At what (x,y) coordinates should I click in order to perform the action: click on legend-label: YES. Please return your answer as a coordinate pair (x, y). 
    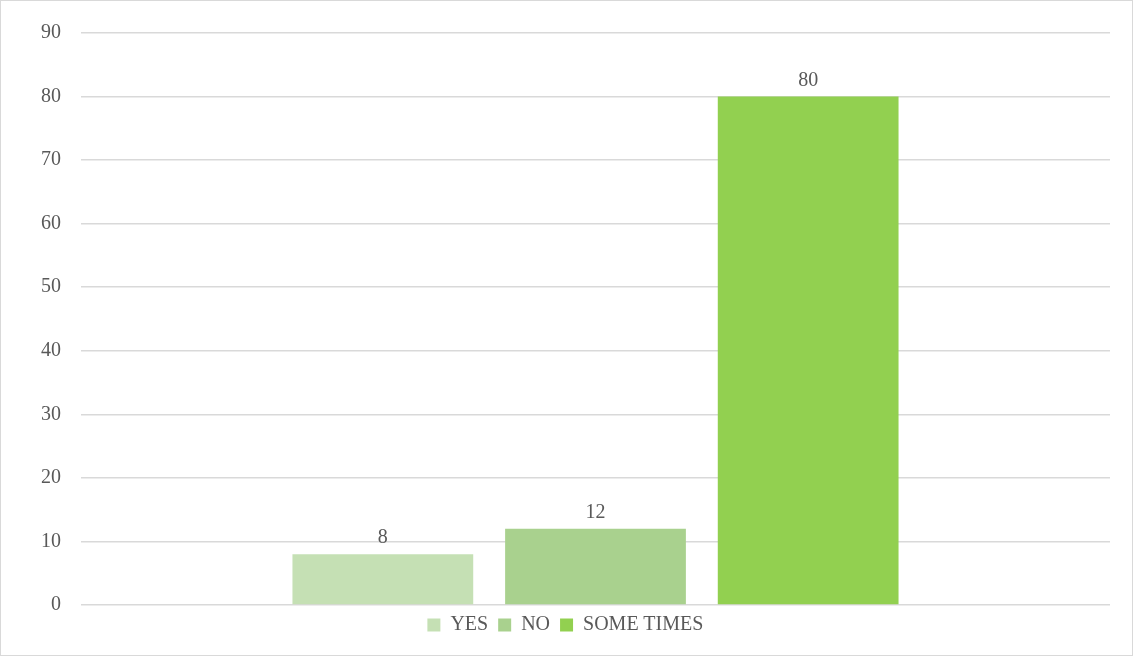
    Looking at the image, I should click on (469, 623).